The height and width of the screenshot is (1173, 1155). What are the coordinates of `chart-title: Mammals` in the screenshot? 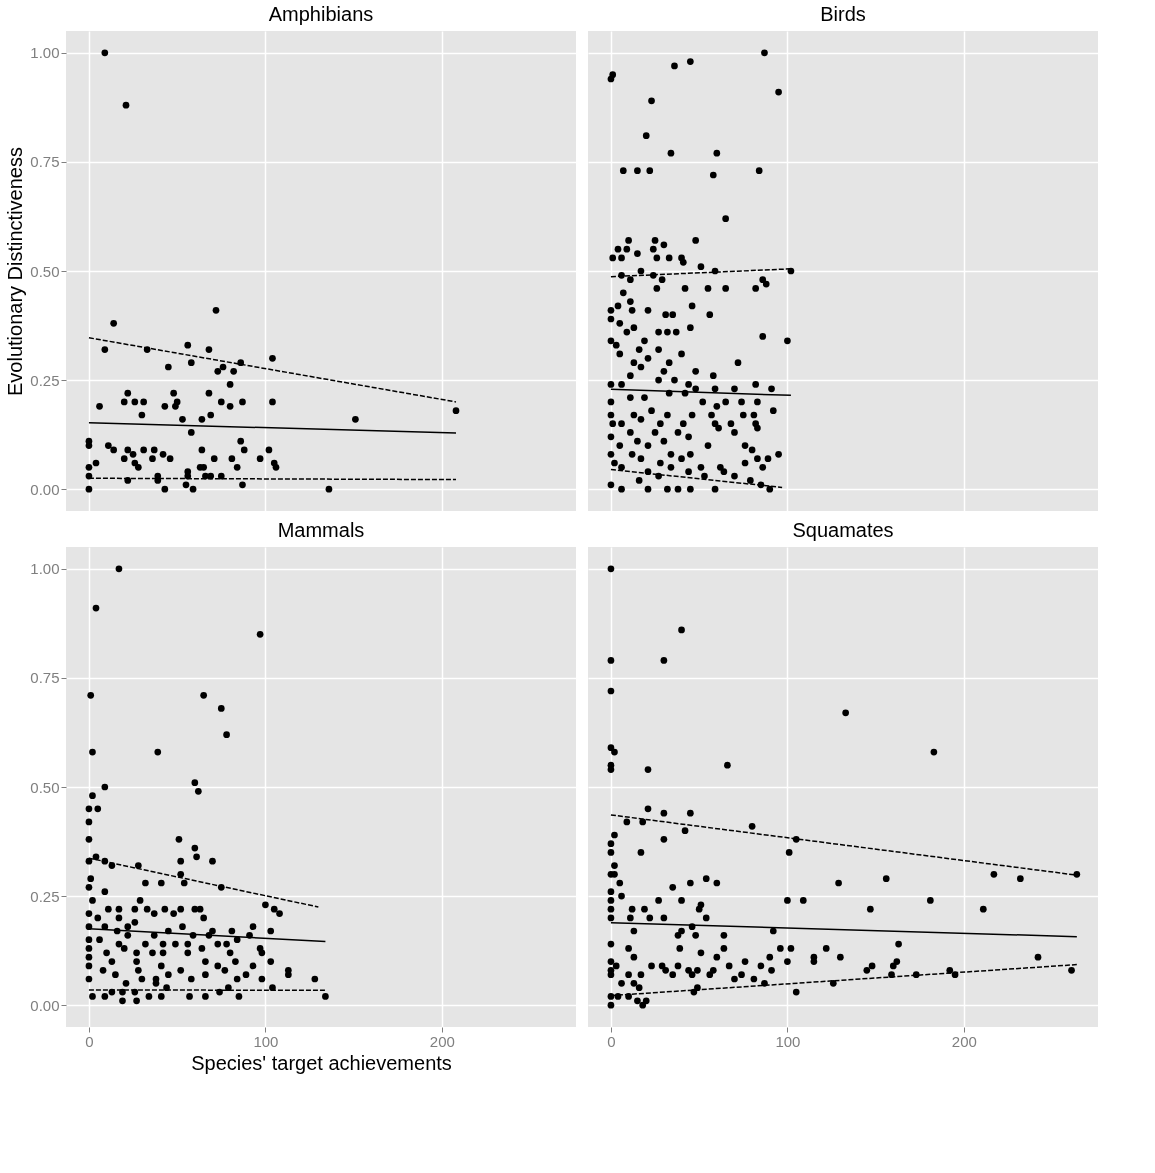 It's located at (321, 530).